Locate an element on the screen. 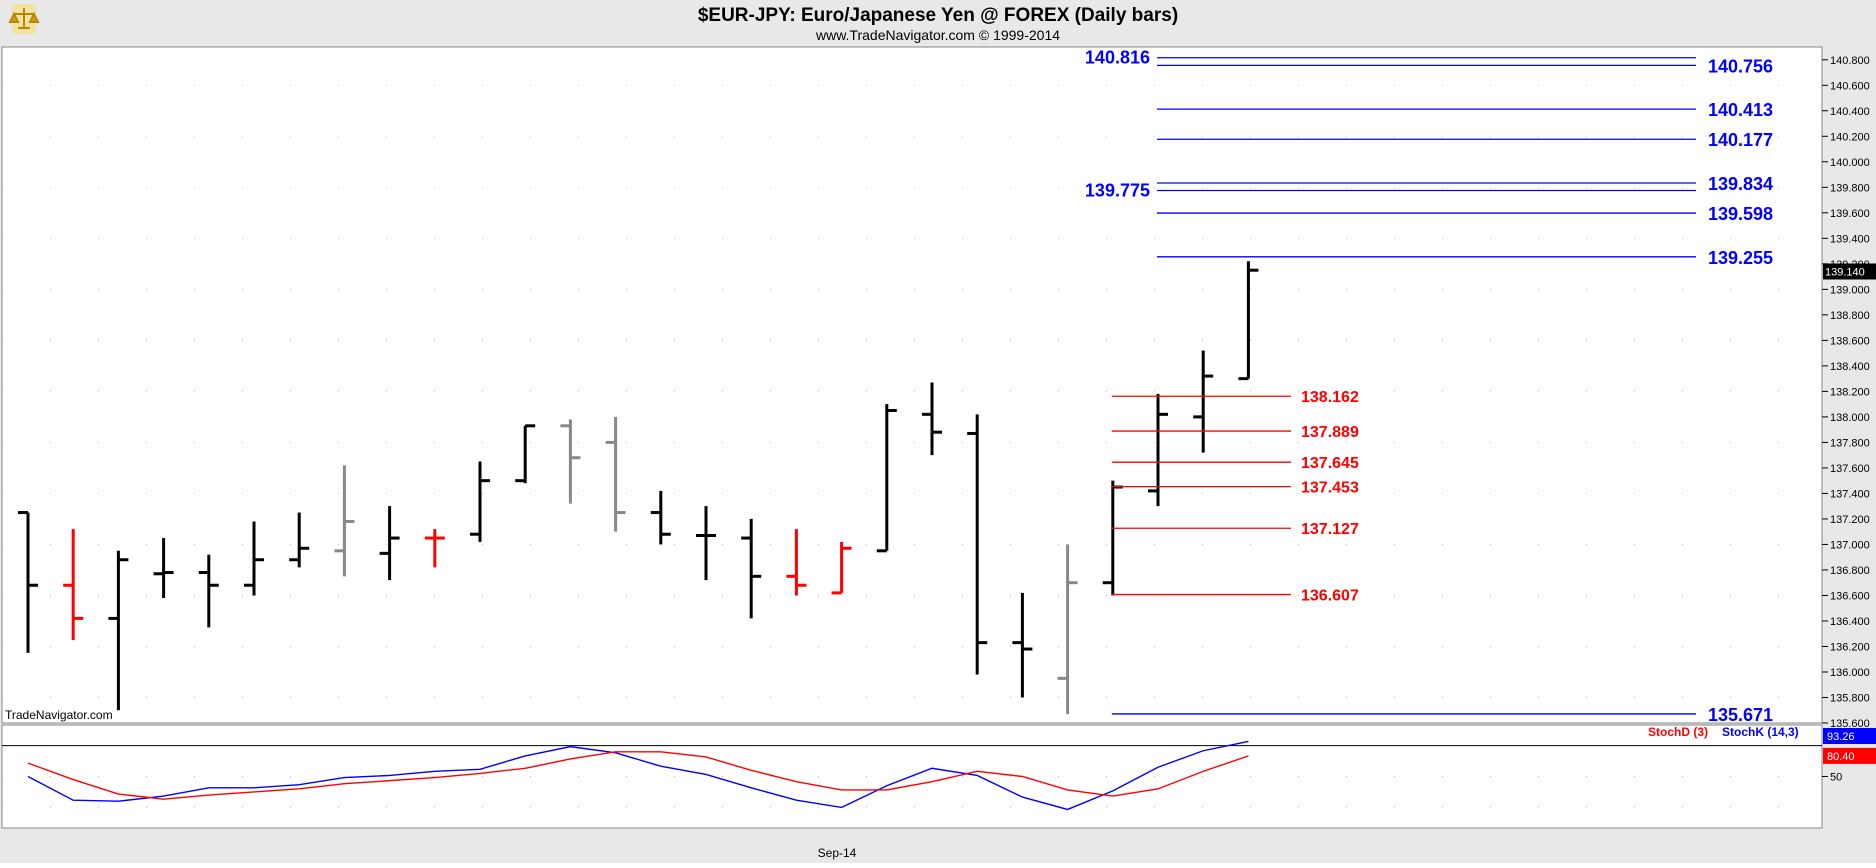 This screenshot has height=868, width=1876. y-tick-label: 140.800 is located at coordinates (1850, 61).